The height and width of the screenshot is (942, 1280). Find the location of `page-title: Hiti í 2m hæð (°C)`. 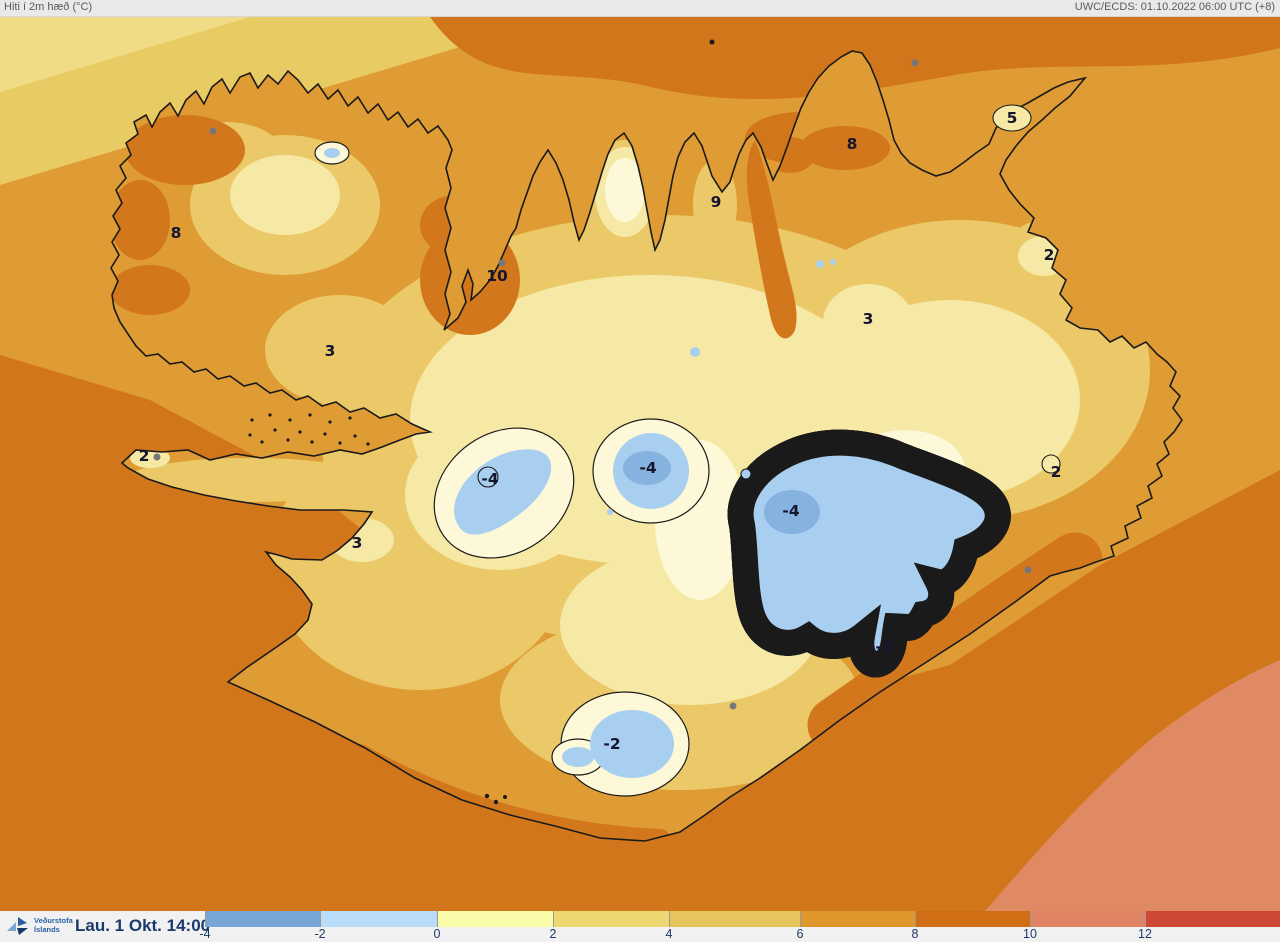

page-title: Hiti í 2m hæð (°C) is located at coordinates (48, 7).